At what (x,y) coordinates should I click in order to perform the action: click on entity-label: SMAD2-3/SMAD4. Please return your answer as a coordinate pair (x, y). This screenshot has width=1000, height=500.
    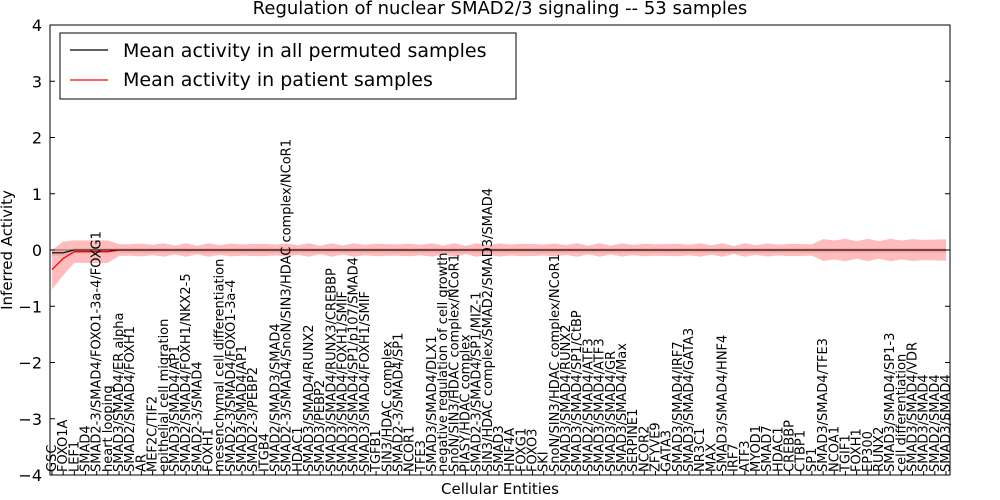
    Looking at the image, I should click on (197, 416).